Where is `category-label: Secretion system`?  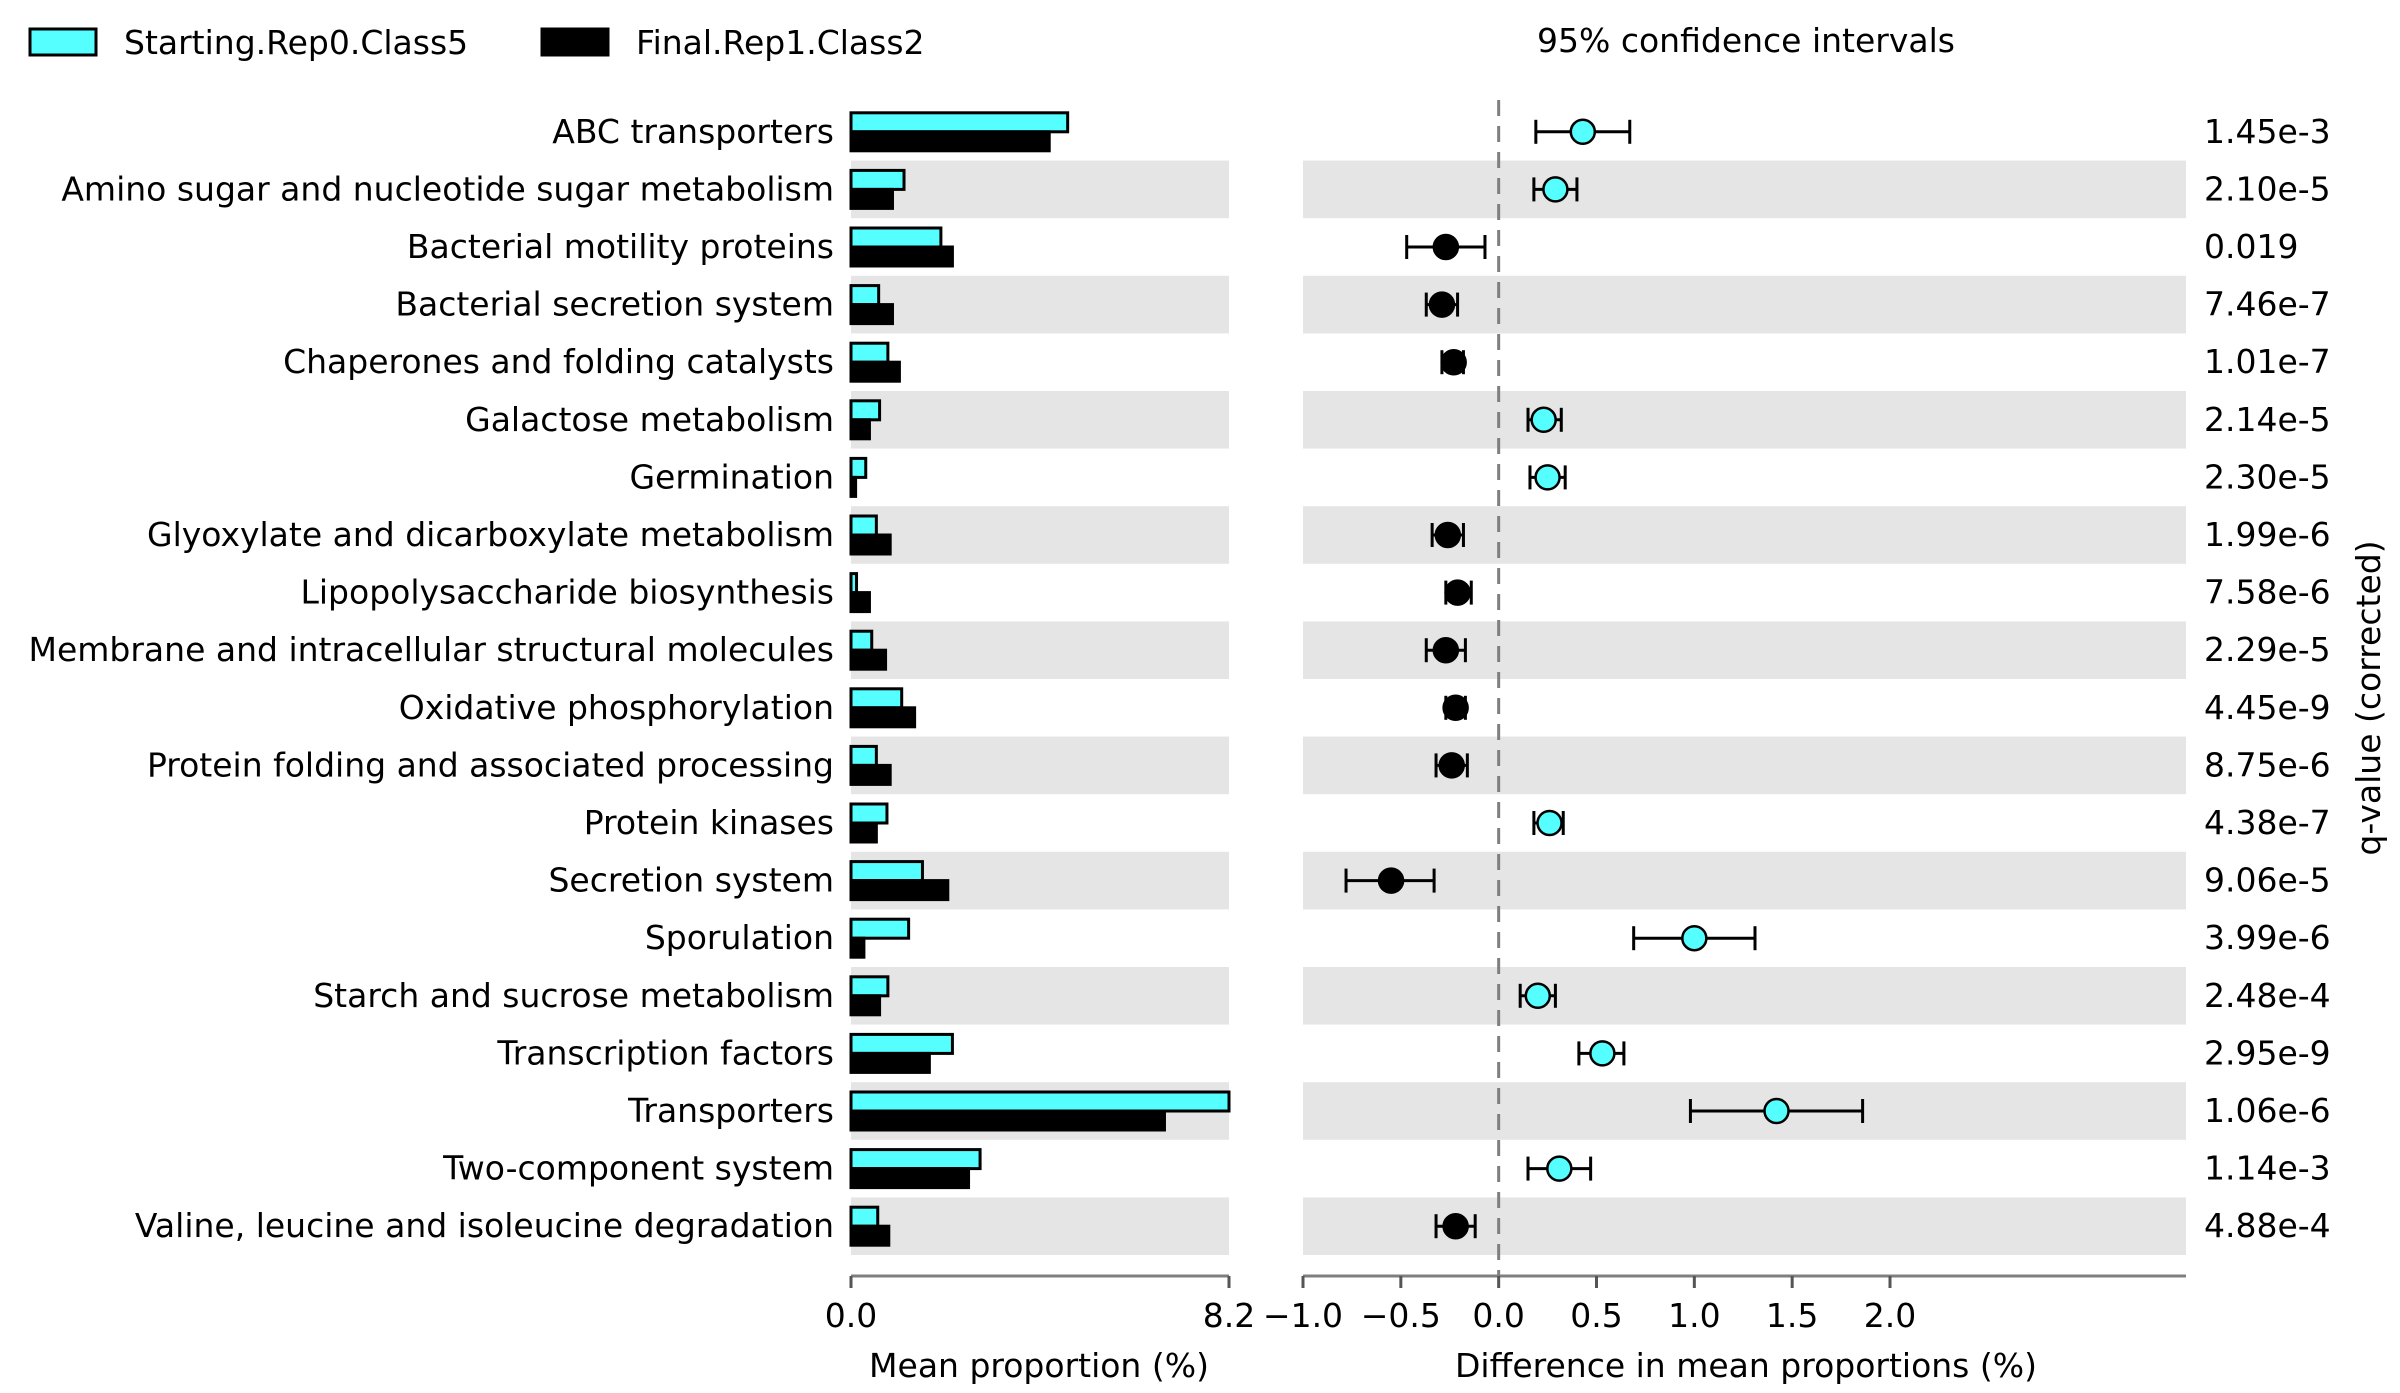 category-label: Secretion system is located at coordinates (691, 880).